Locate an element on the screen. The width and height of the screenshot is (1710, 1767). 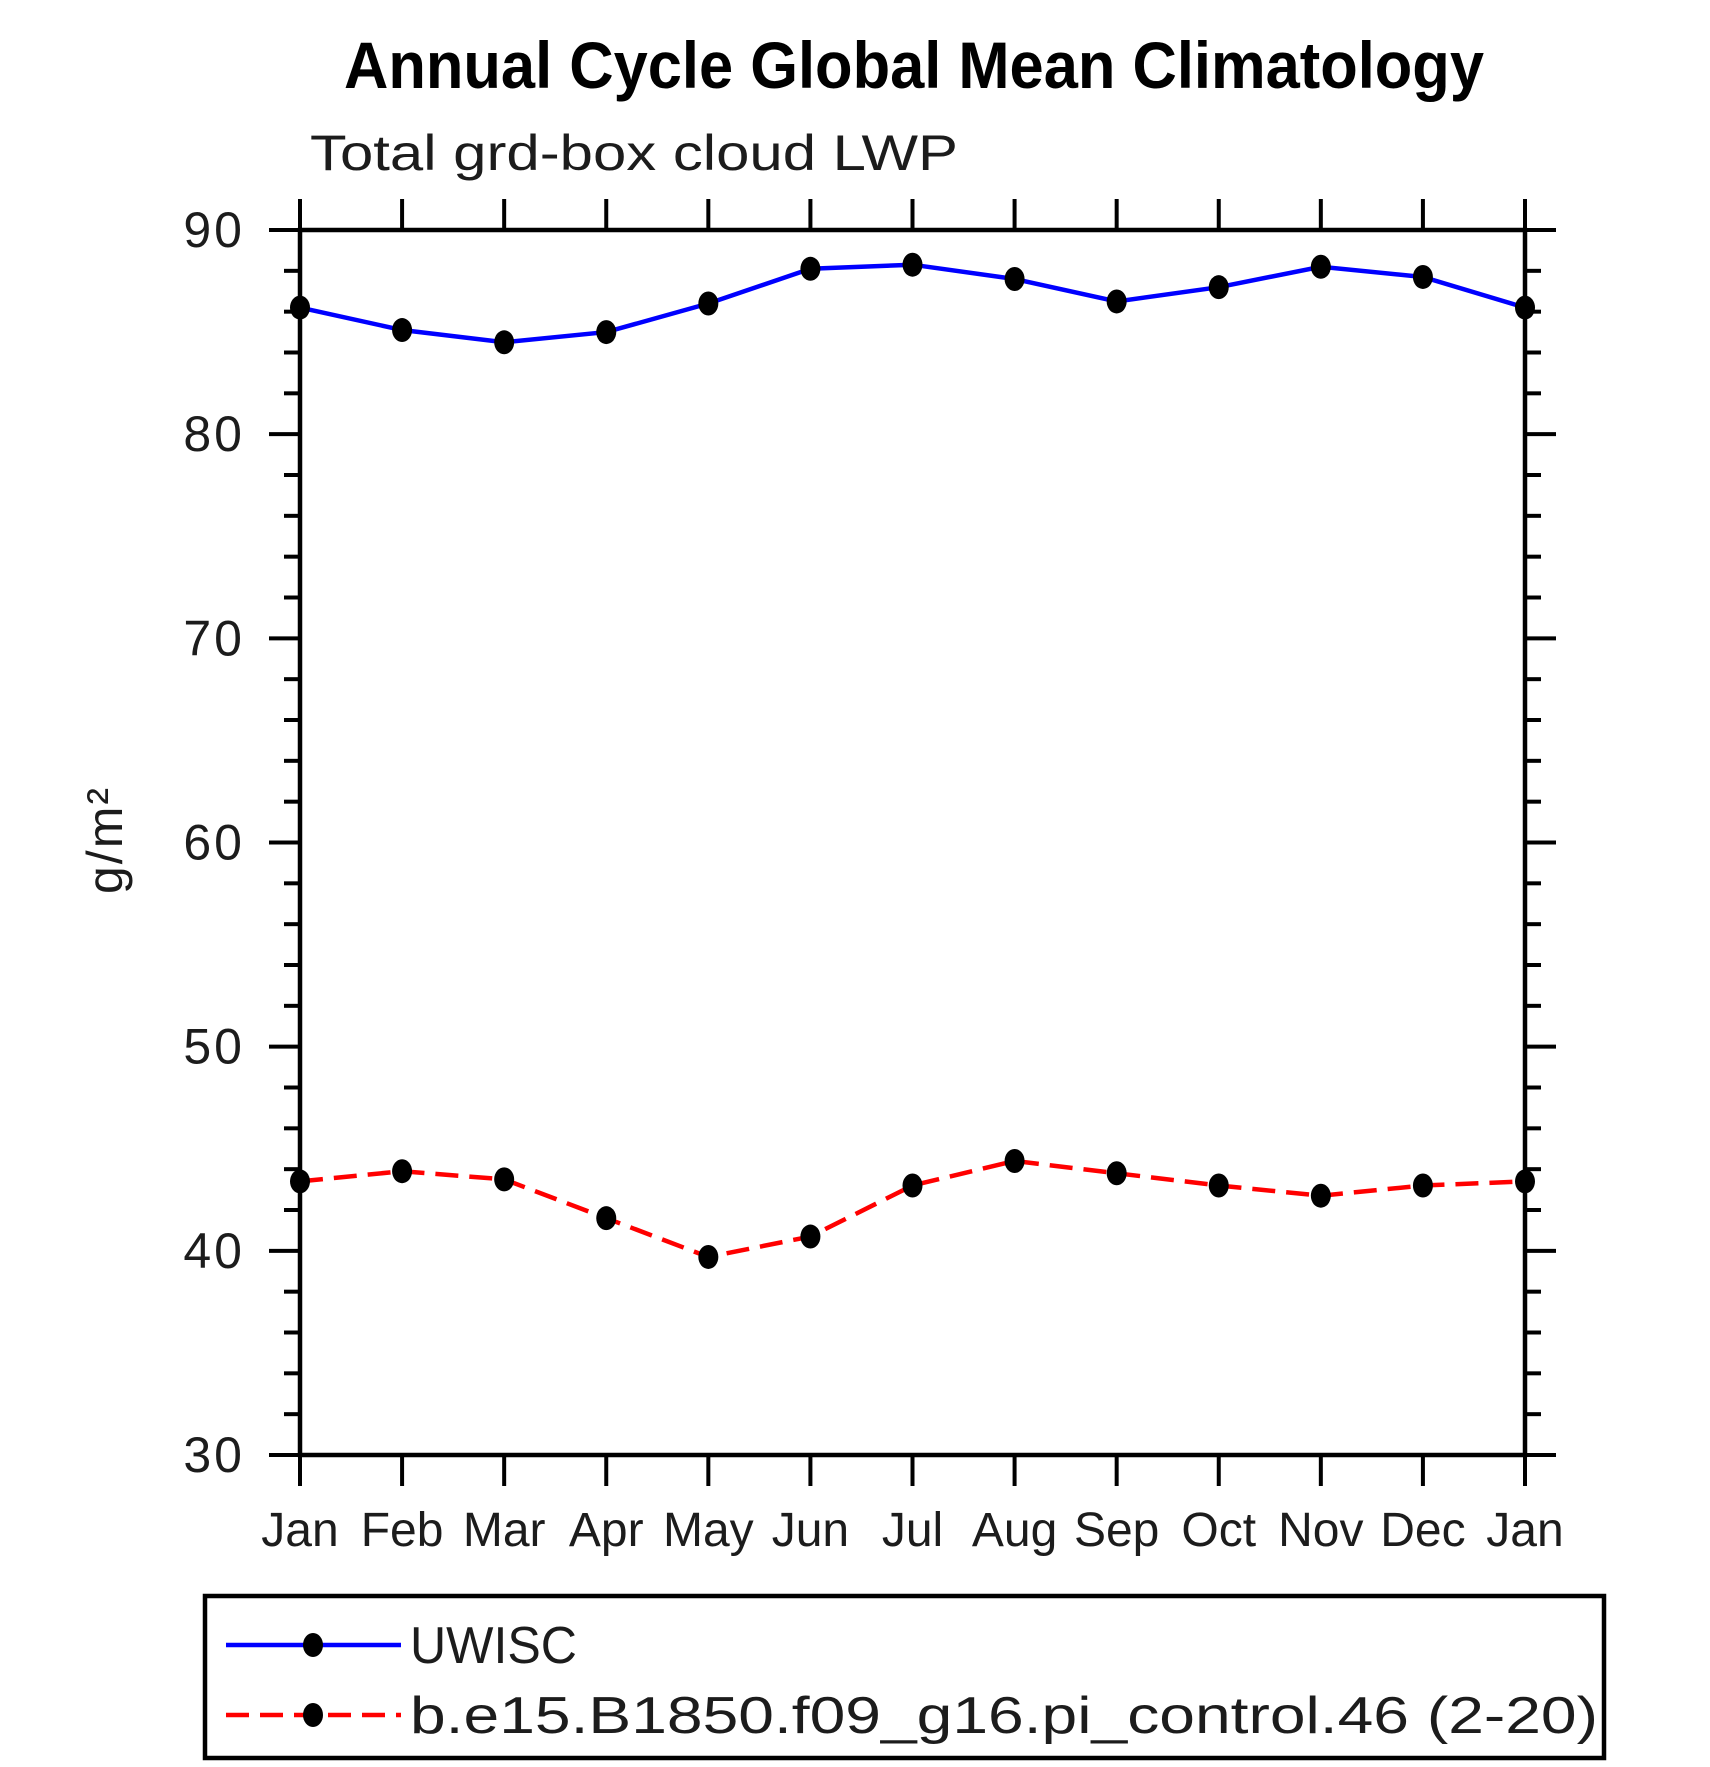
y-axis-tick-label: 40 is located at coordinates (214, 1251).